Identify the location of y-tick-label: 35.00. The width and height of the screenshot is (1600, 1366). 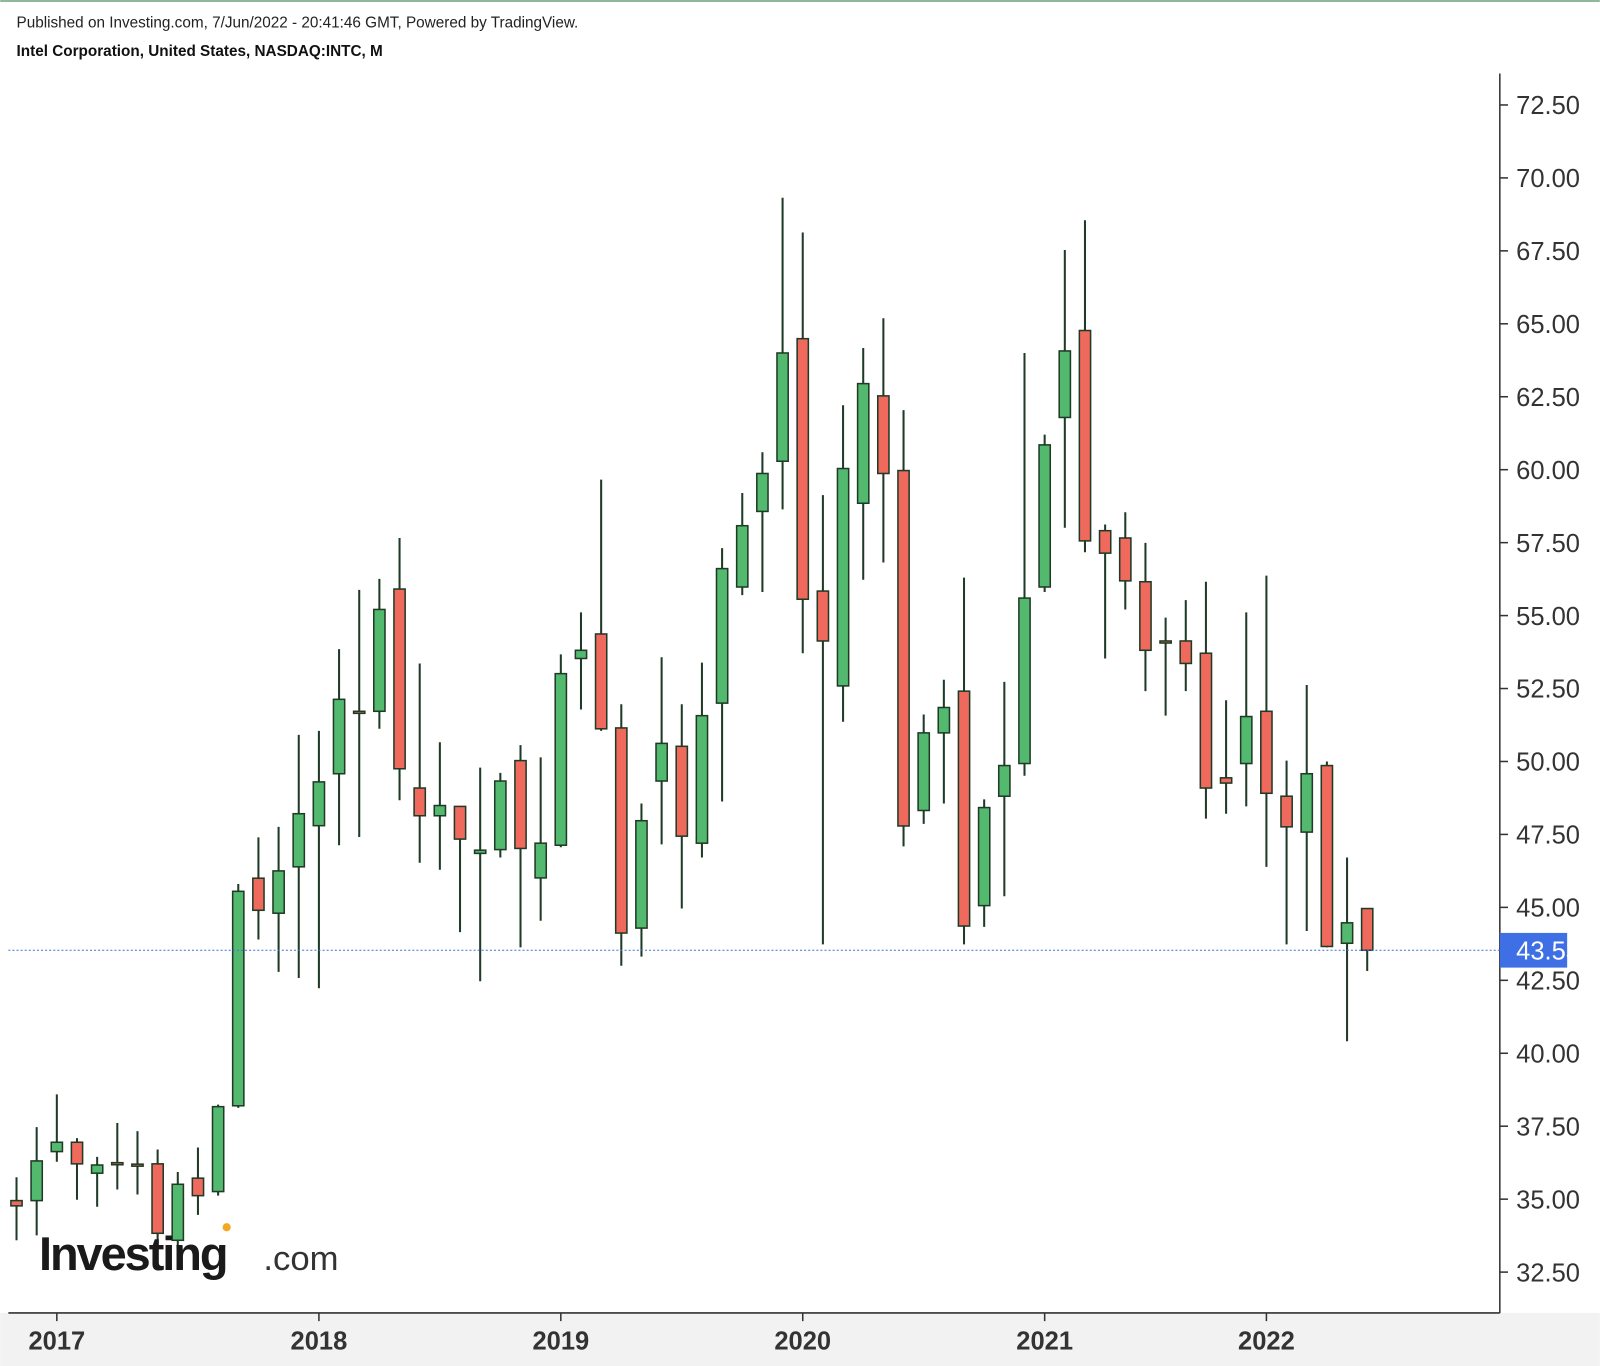
(1548, 1200).